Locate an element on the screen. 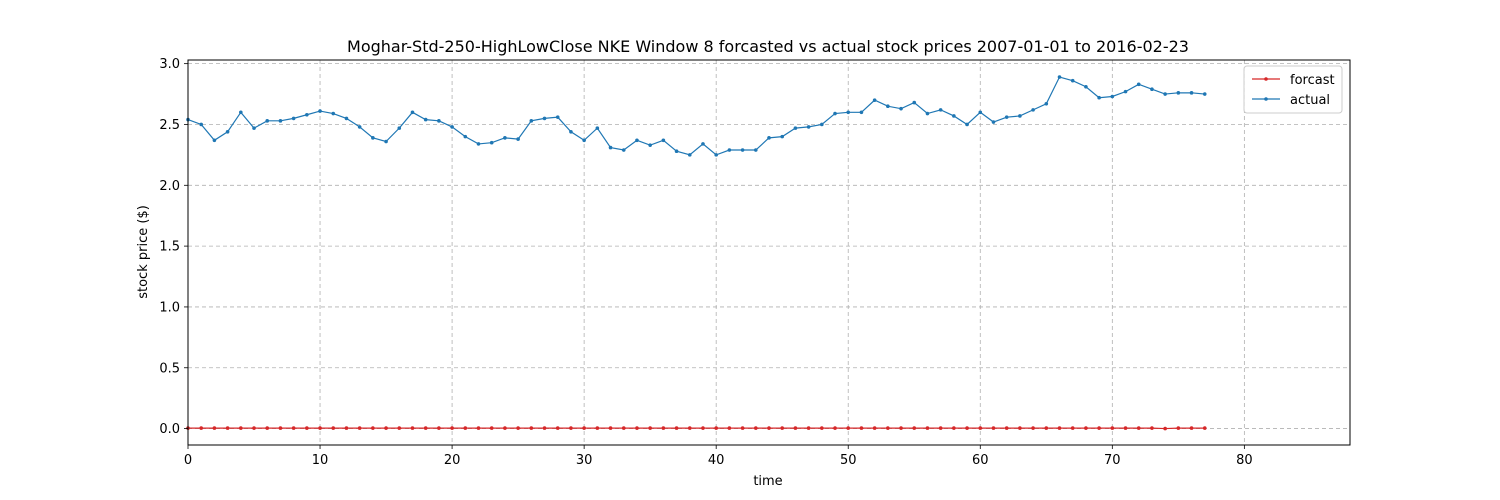 Image resolution: width=1500 pixels, height=500 pixels. y-tick-label: 0.0 is located at coordinates (169, 429).